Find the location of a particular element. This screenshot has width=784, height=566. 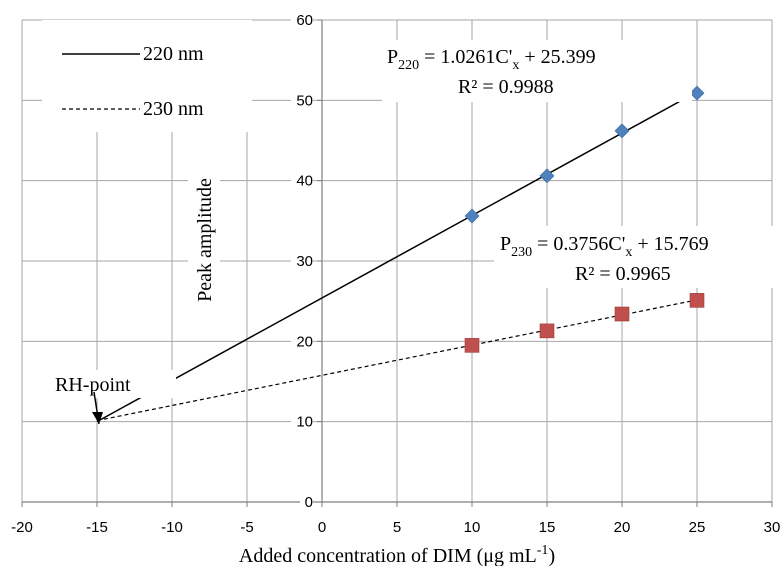

x-tick-label: -15 is located at coordinates (97, 527).